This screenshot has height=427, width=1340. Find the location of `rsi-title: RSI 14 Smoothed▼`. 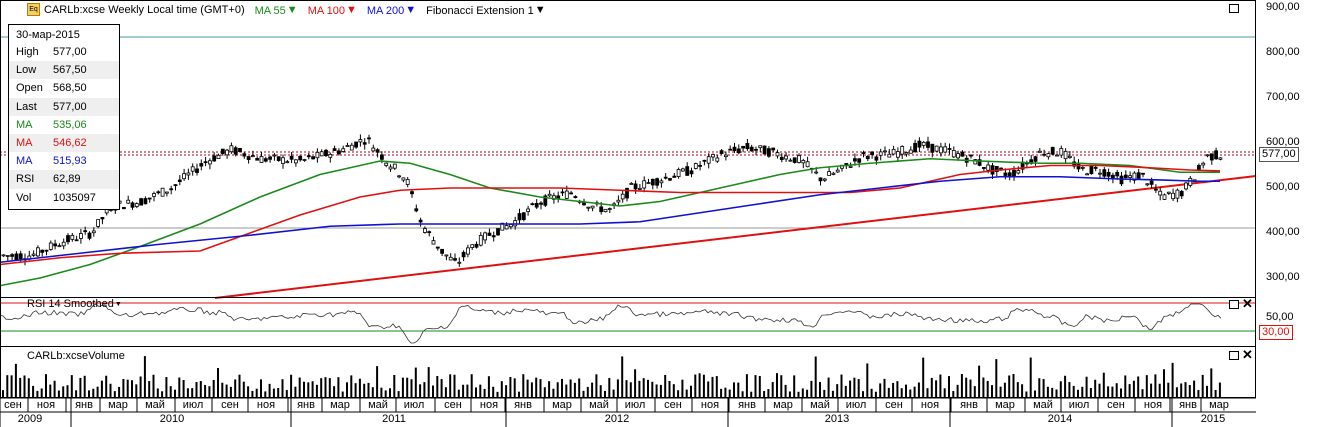

rsi-title: RSI 14 Smoothed▼ is located at coordinates (74, 304).